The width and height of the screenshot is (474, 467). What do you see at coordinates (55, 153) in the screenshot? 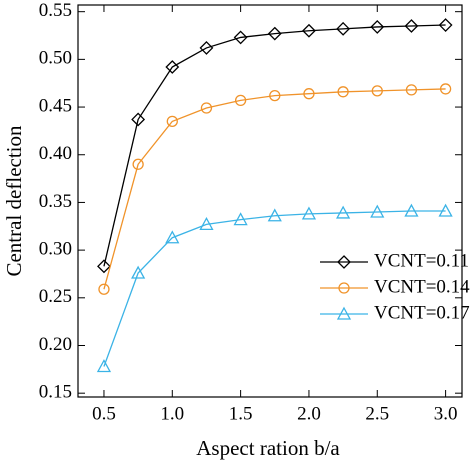
I see `y-tick-label: 0.40` at bounding box center [55, 153].